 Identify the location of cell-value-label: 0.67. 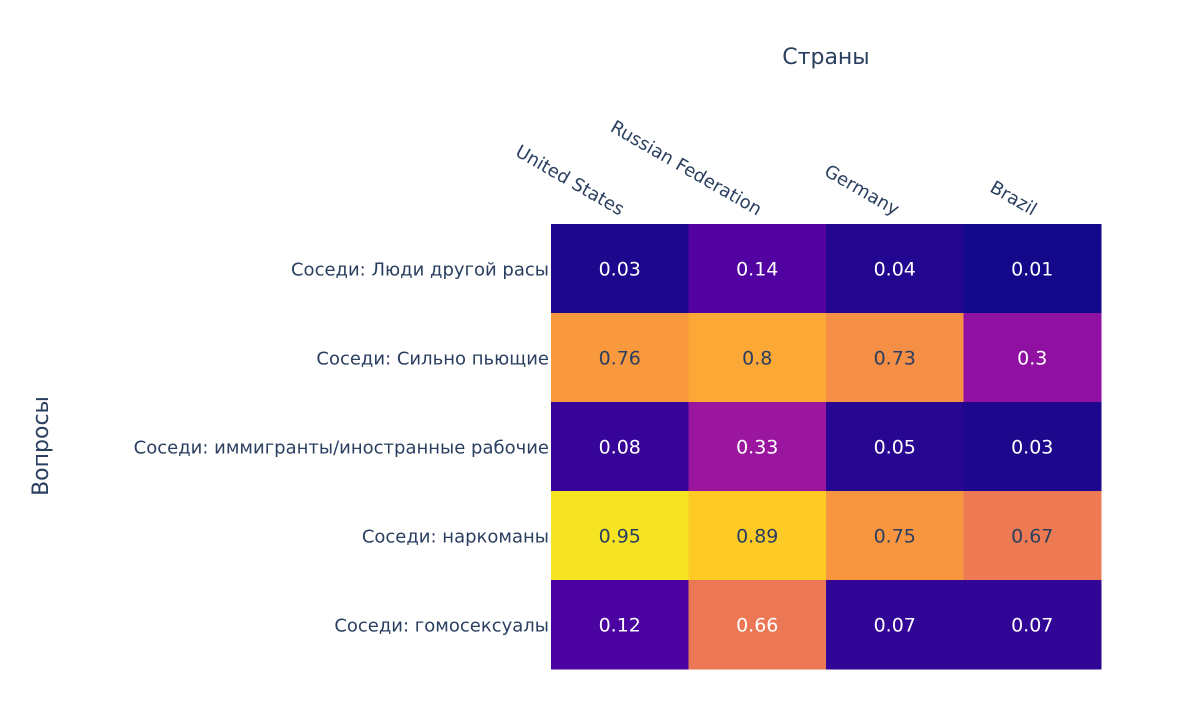
(1032, 537).